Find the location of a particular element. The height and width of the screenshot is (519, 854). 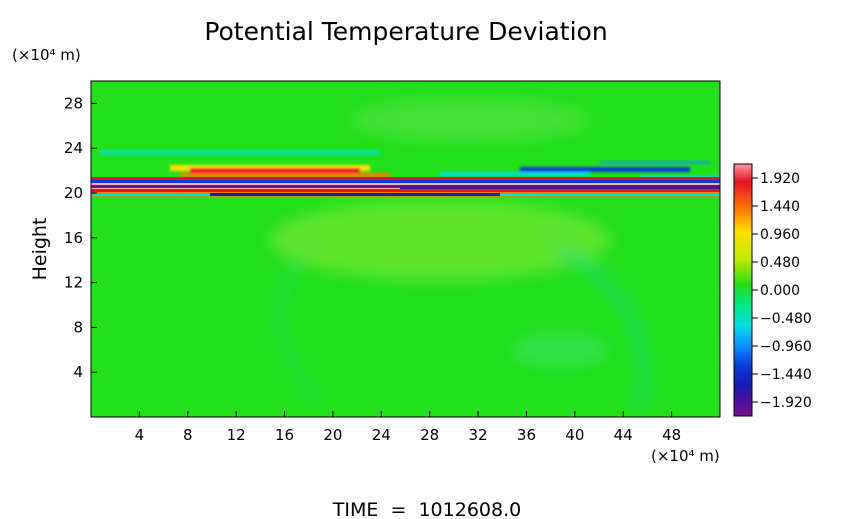

x-tick-label: 20 is located at coordinates (332, 435).